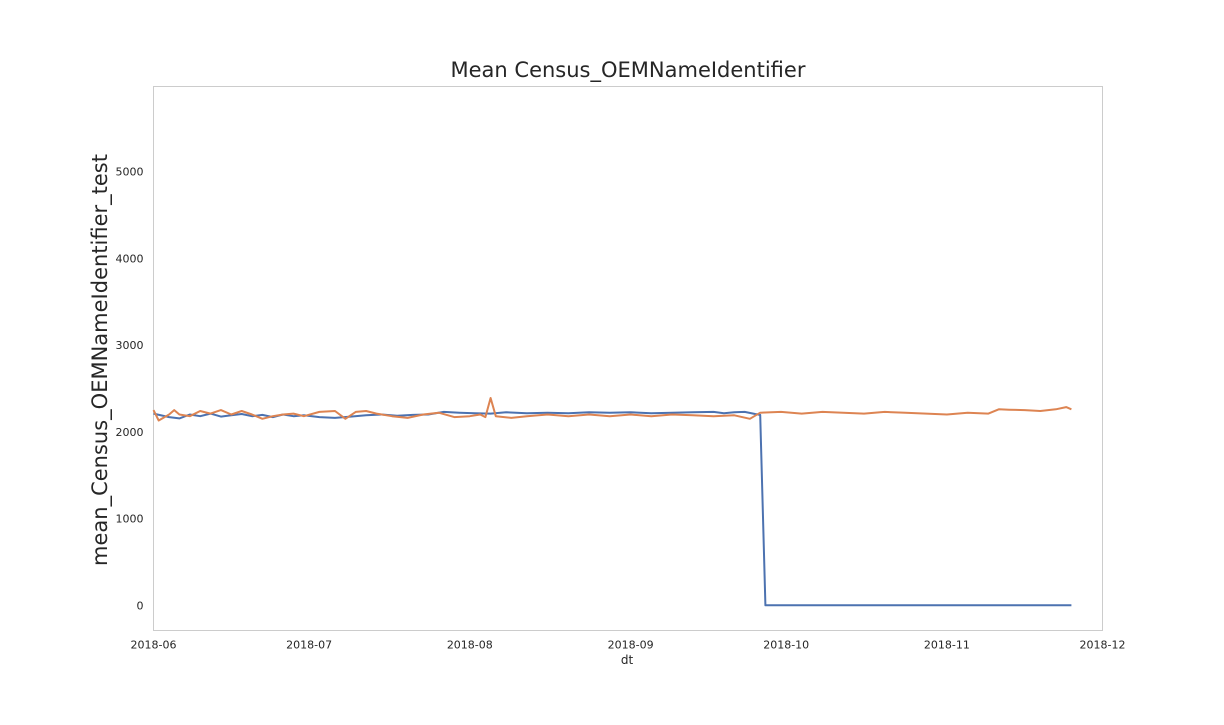 Image resolution: width=1224 pixels, height=725 pixels. Describe the element at coordinates (1103, 645) in the screenshot. I see `x-tick-label: 2018-12` at that location.